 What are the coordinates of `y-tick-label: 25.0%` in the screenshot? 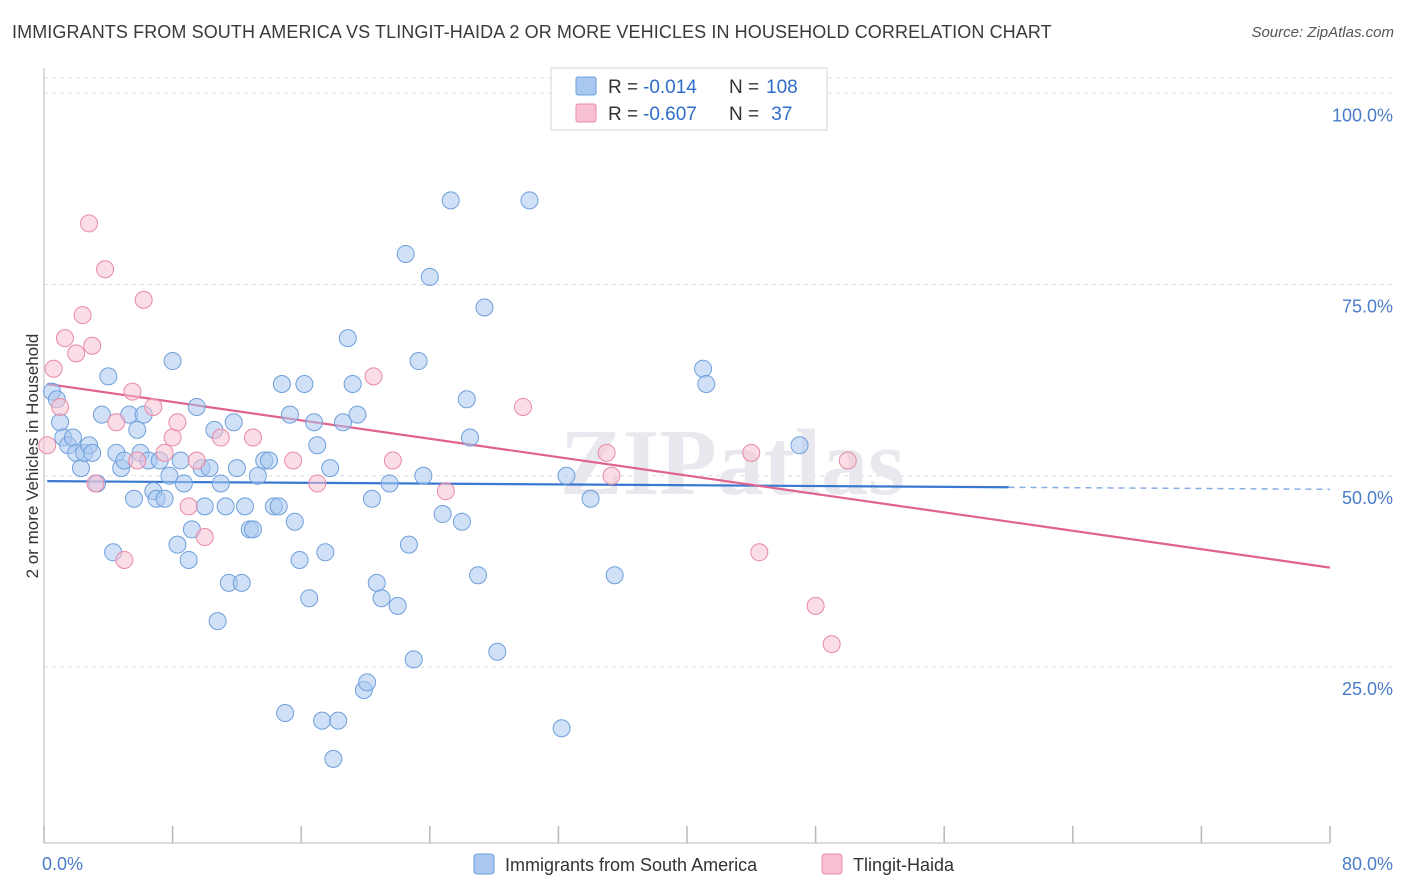 It's located at (1367, 689).